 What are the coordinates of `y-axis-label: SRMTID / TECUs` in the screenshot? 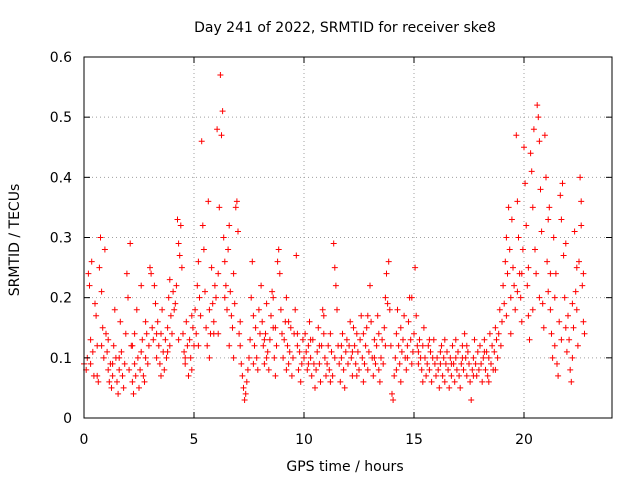 It's located at (15, 240).